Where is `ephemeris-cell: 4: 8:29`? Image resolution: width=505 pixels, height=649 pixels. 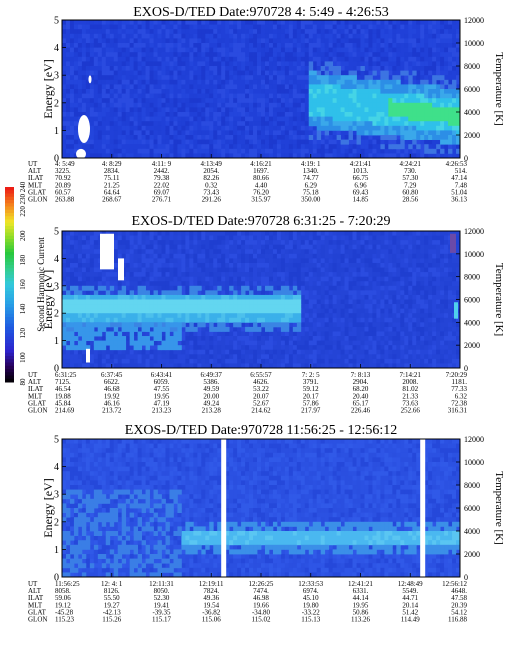
ephemeris-cell: 4: 8:29 is located at coordinates (112, 164).